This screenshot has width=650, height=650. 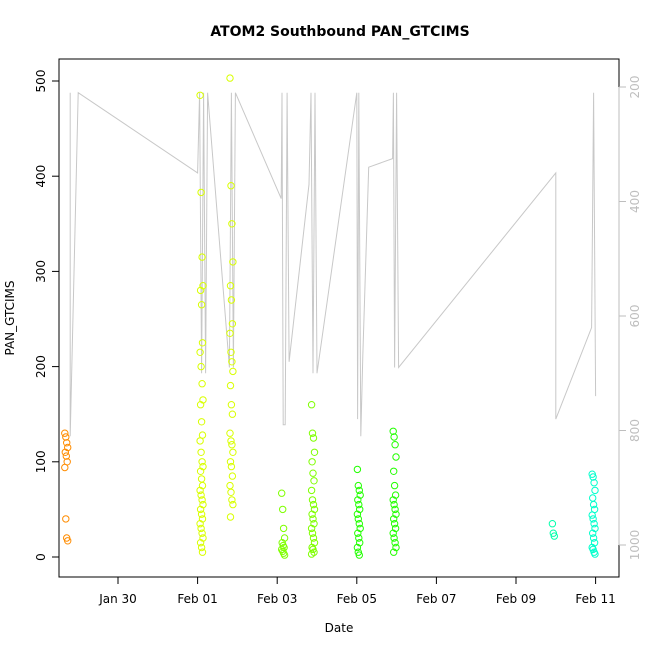 I want to click on y-tick-label: 200, so click(x=41, y=366).